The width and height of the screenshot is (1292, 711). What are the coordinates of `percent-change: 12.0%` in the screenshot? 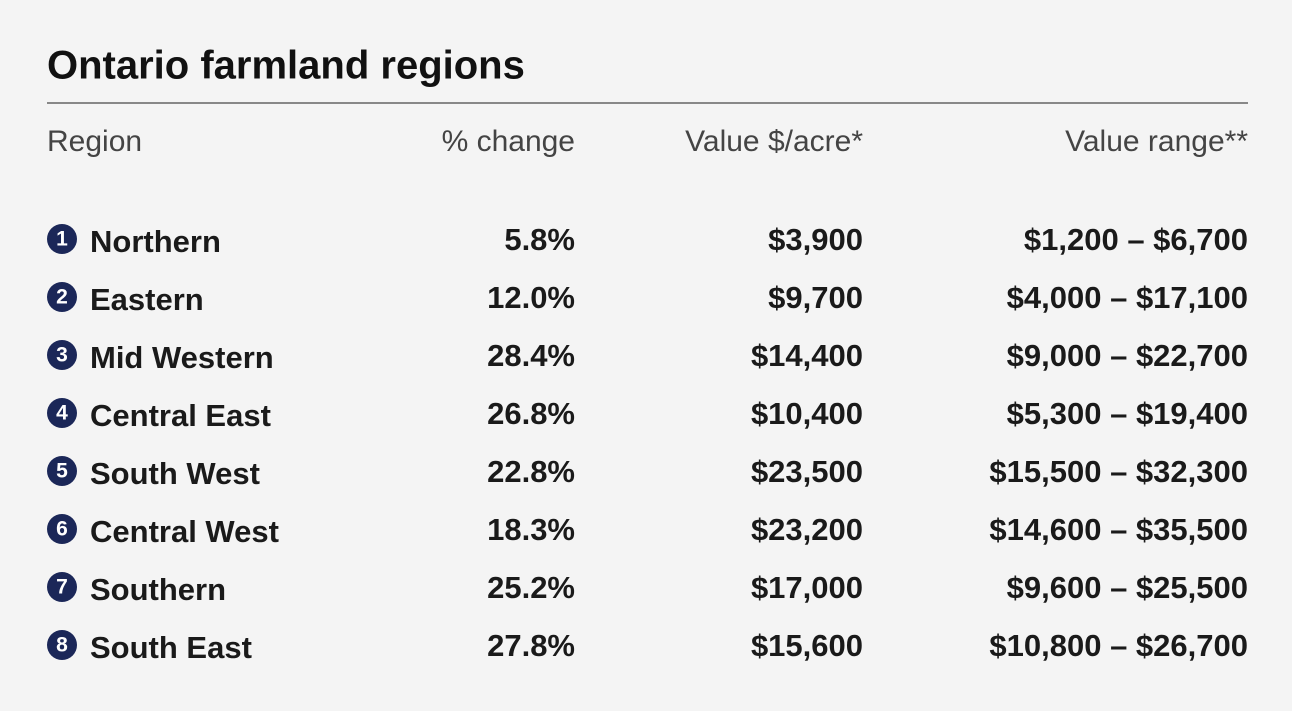 It's located at (531, 297).